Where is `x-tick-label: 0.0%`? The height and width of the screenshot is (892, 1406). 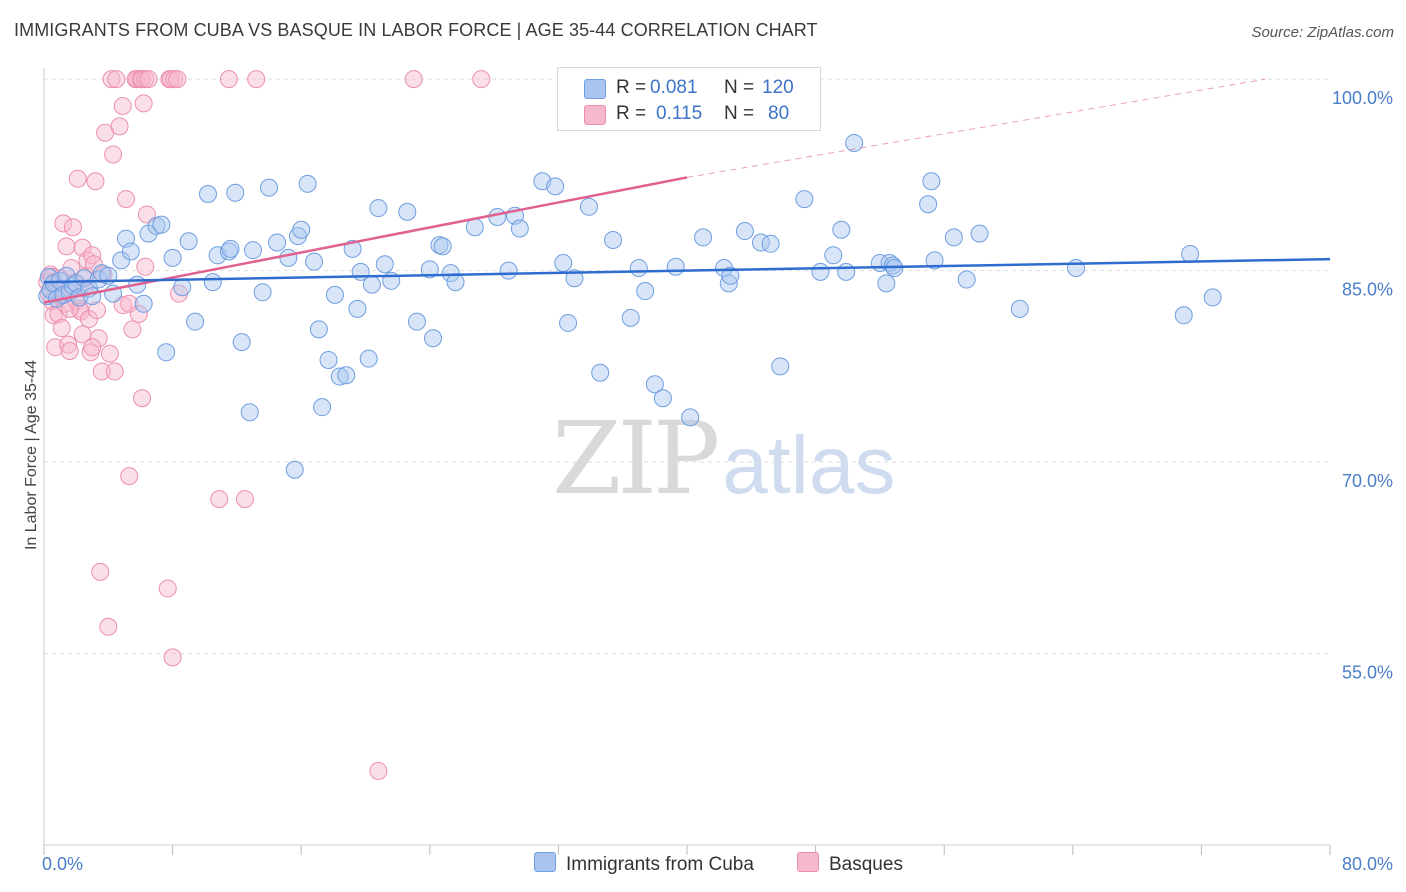 x-tick-label: 0.0% is located at coordinates (62, 864).